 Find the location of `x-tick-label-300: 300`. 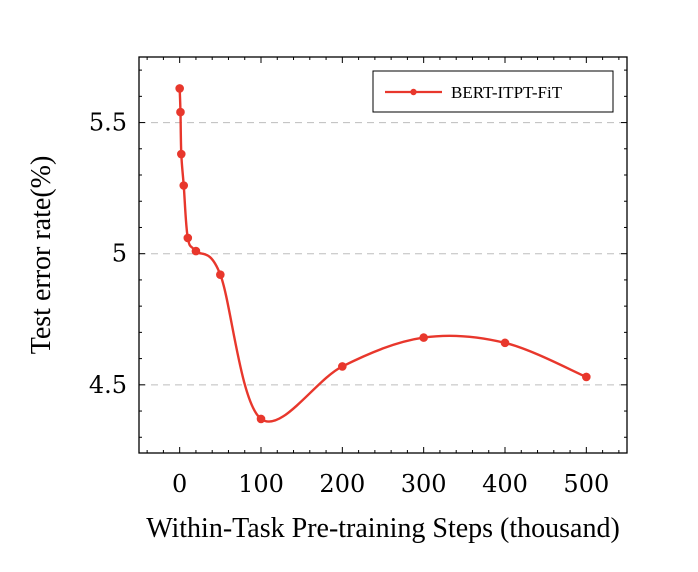

x-tick-label-300: 300 is located at coordinates (424, 484).